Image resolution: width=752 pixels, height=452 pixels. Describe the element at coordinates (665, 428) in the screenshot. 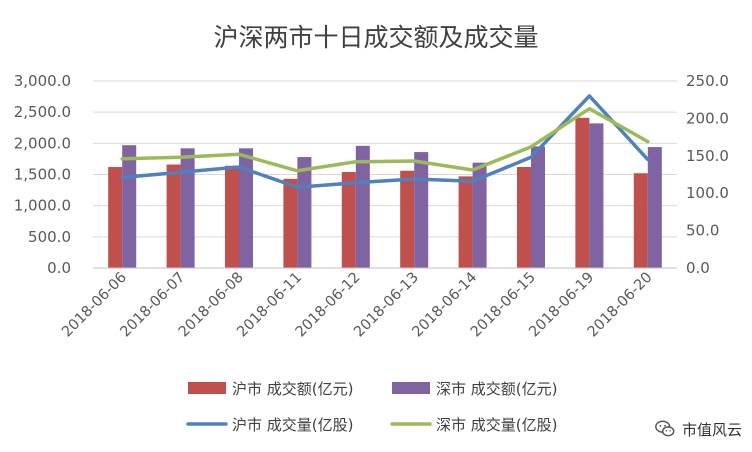

I see `wechat-icon` at that location.